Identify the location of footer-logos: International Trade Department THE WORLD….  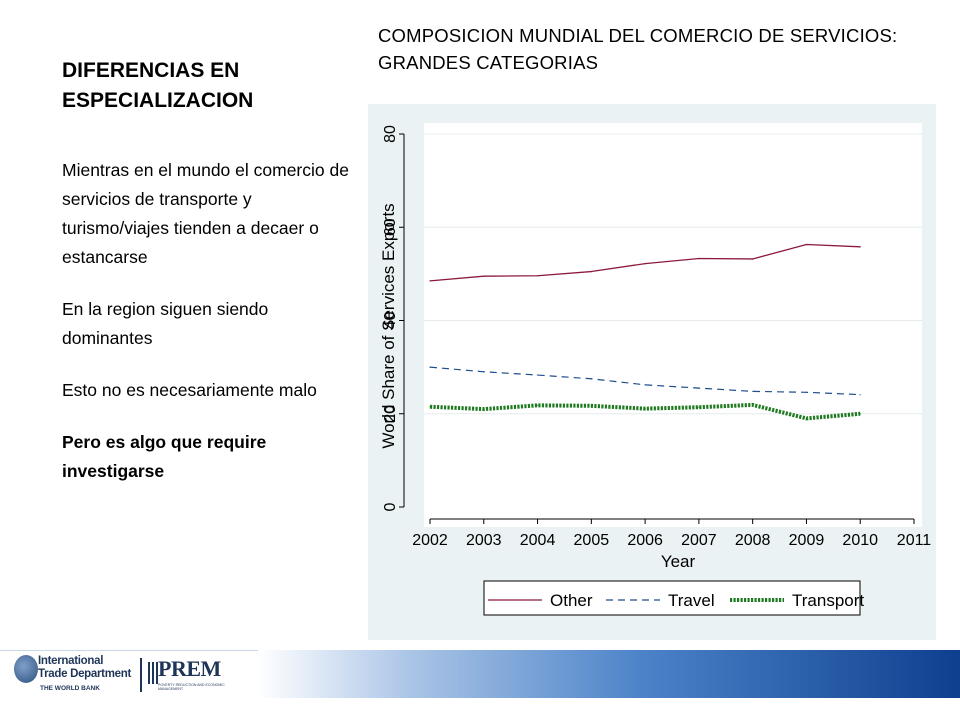
(133, 675).